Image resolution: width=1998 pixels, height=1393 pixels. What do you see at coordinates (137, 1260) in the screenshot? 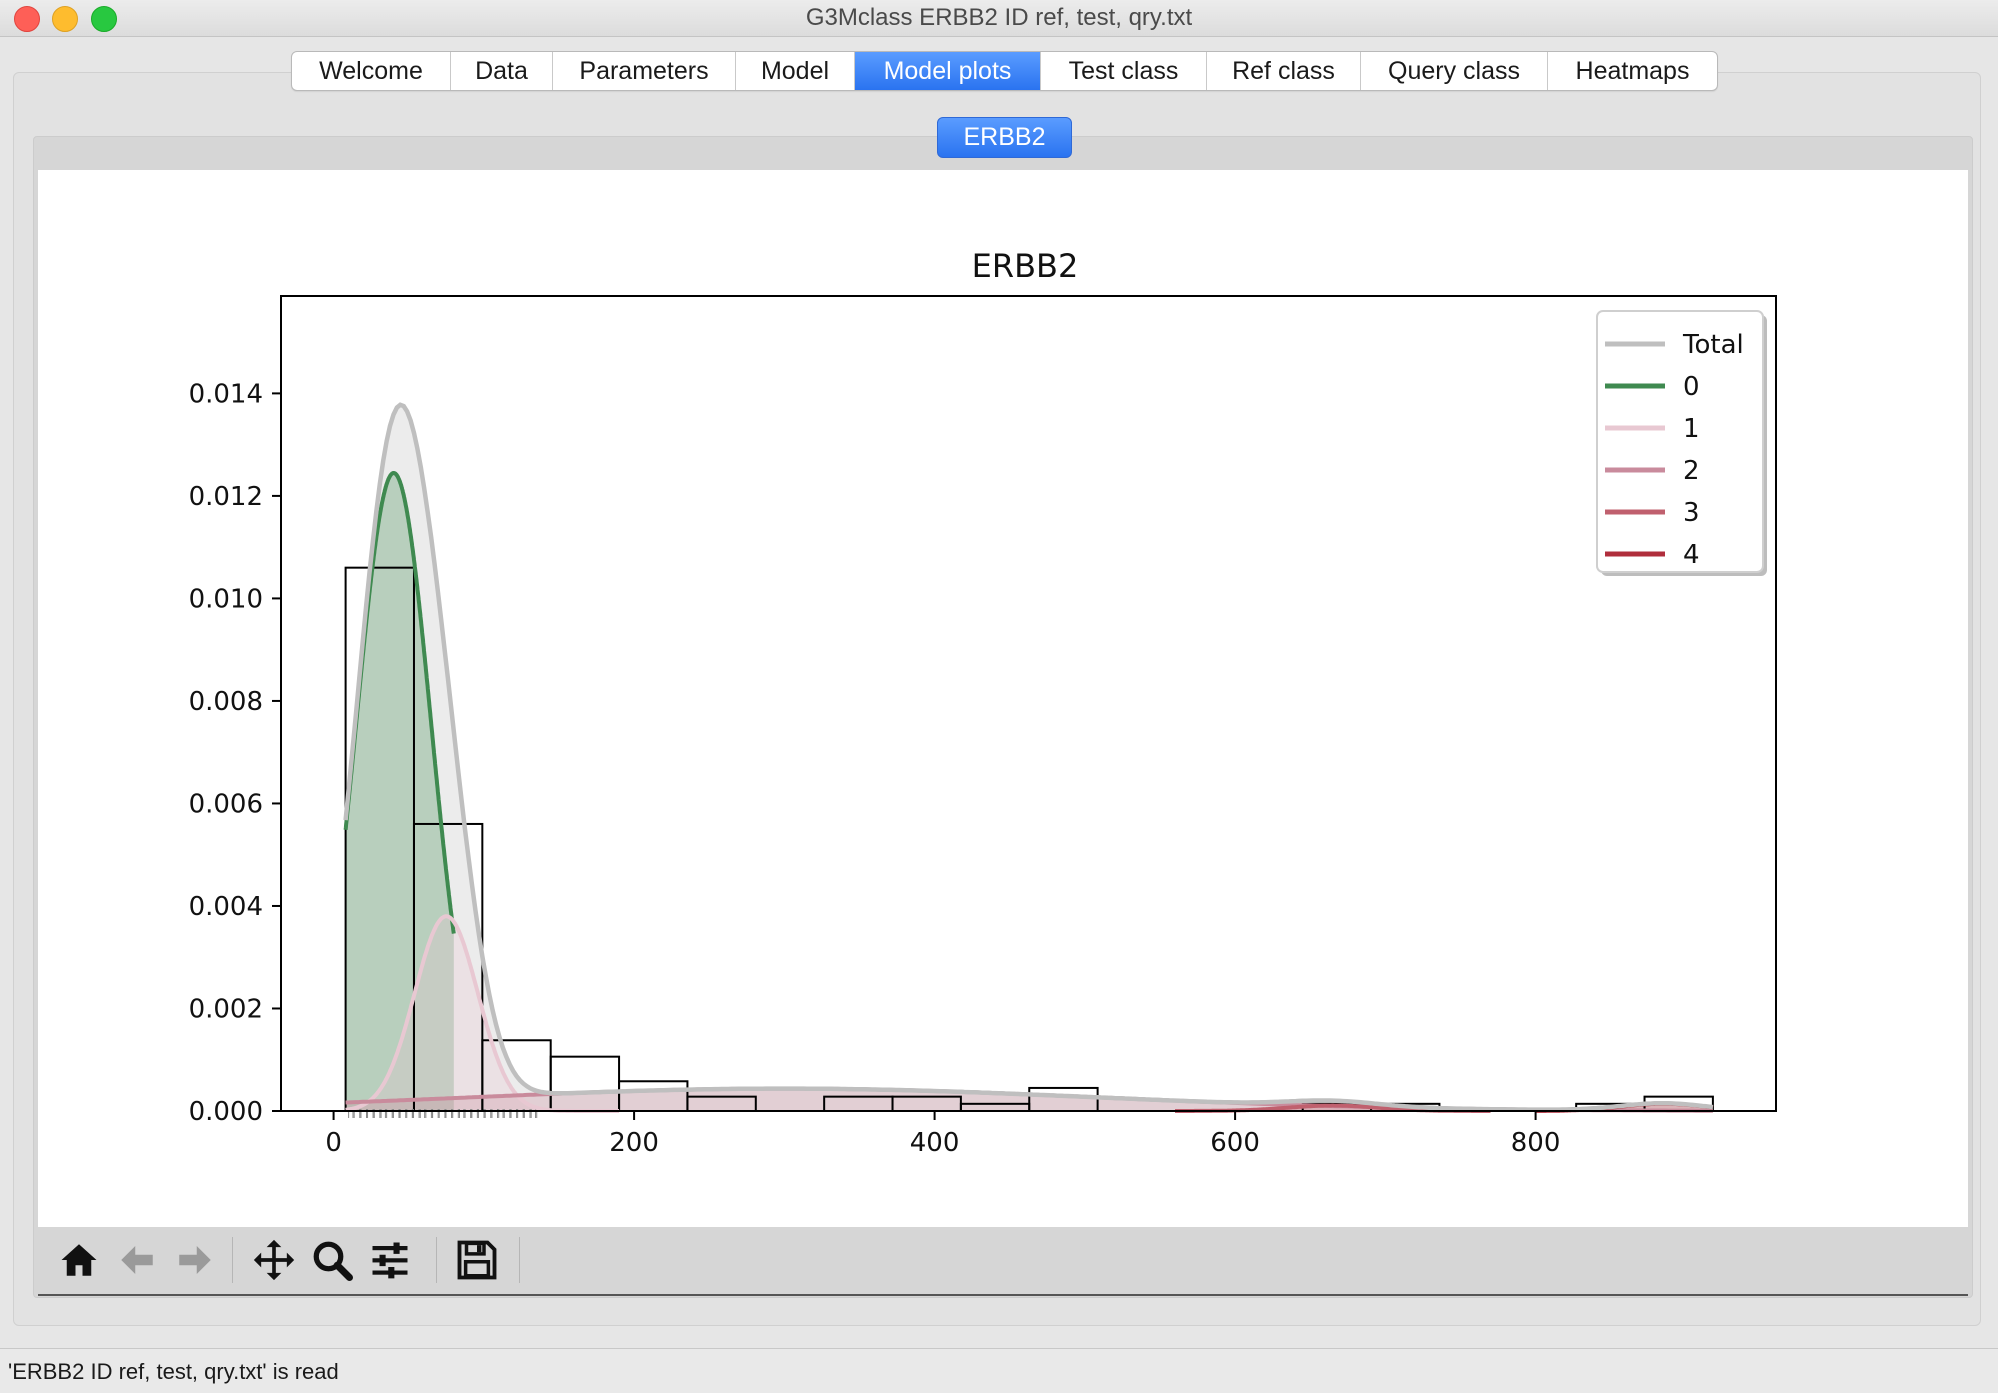
I see `back-arrow-icon` at bounding box center [137, 1260].